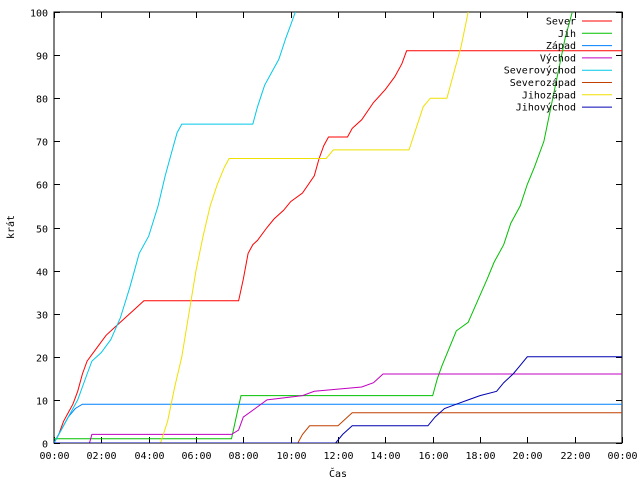  I want to click on y-tick-label: 80, so click(42, 100).